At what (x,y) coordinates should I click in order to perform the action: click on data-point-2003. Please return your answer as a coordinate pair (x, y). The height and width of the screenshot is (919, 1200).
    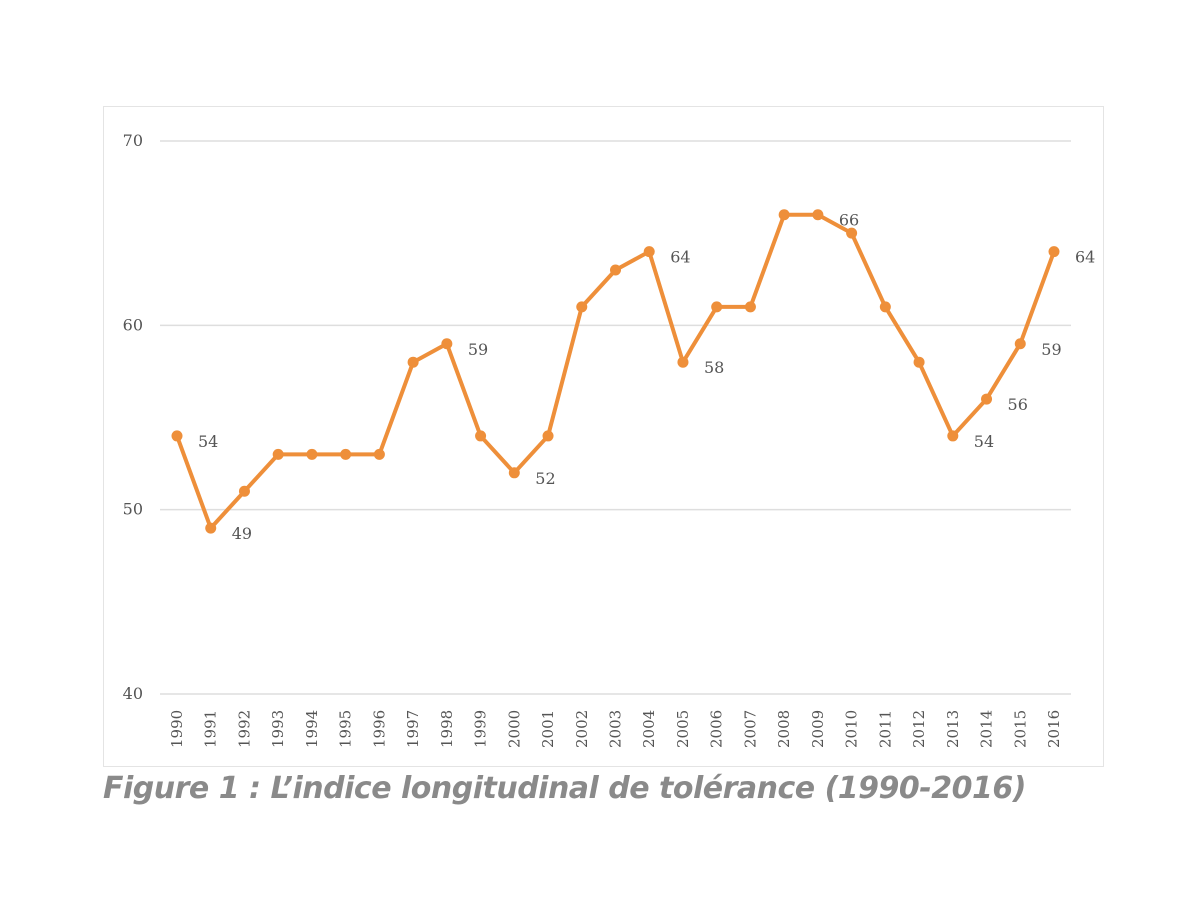
    Looking at the image, I should click on (615, 270).